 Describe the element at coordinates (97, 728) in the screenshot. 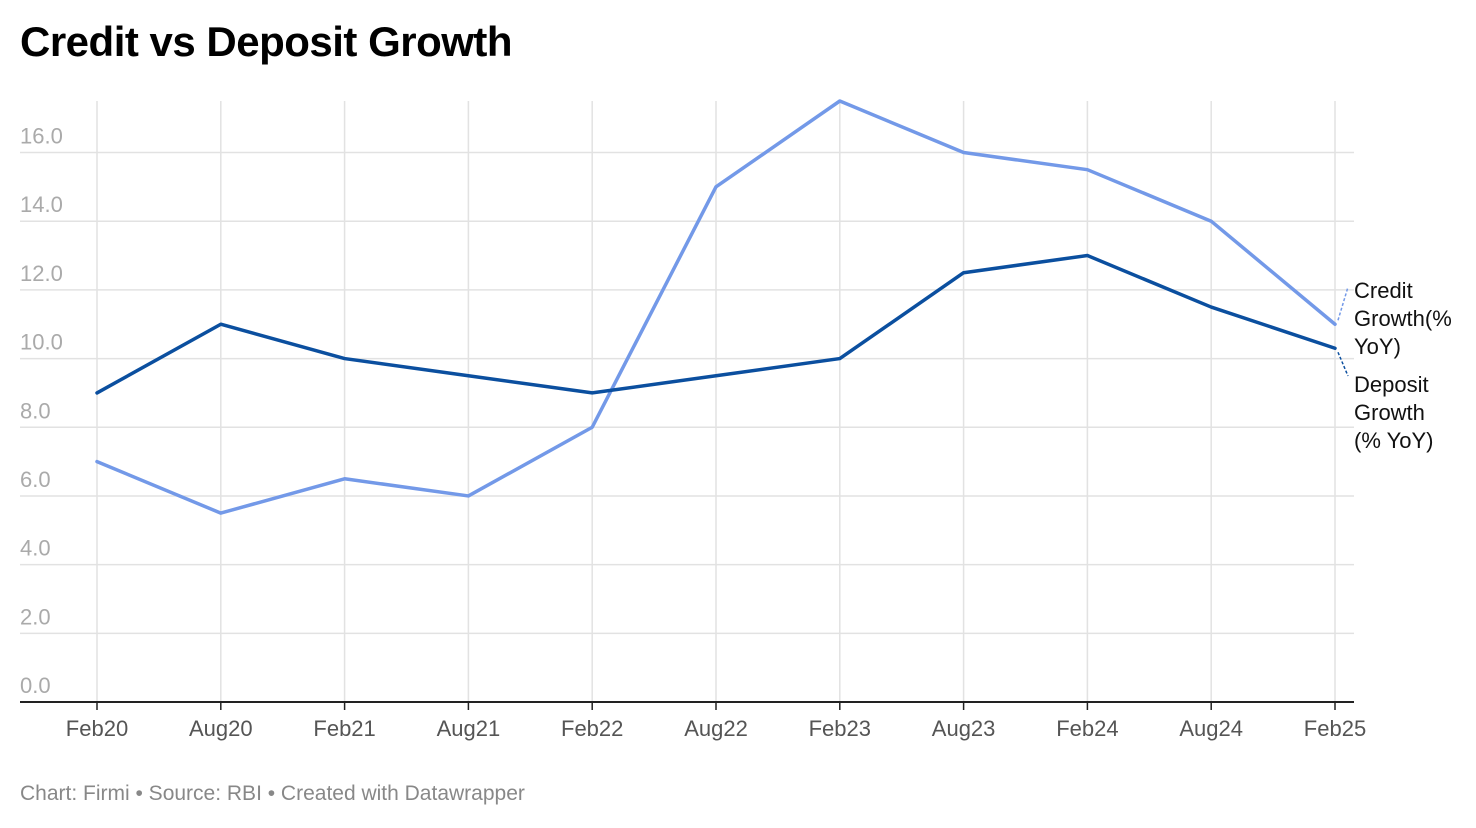

I see `x-tick-label: Feb20` at that location.